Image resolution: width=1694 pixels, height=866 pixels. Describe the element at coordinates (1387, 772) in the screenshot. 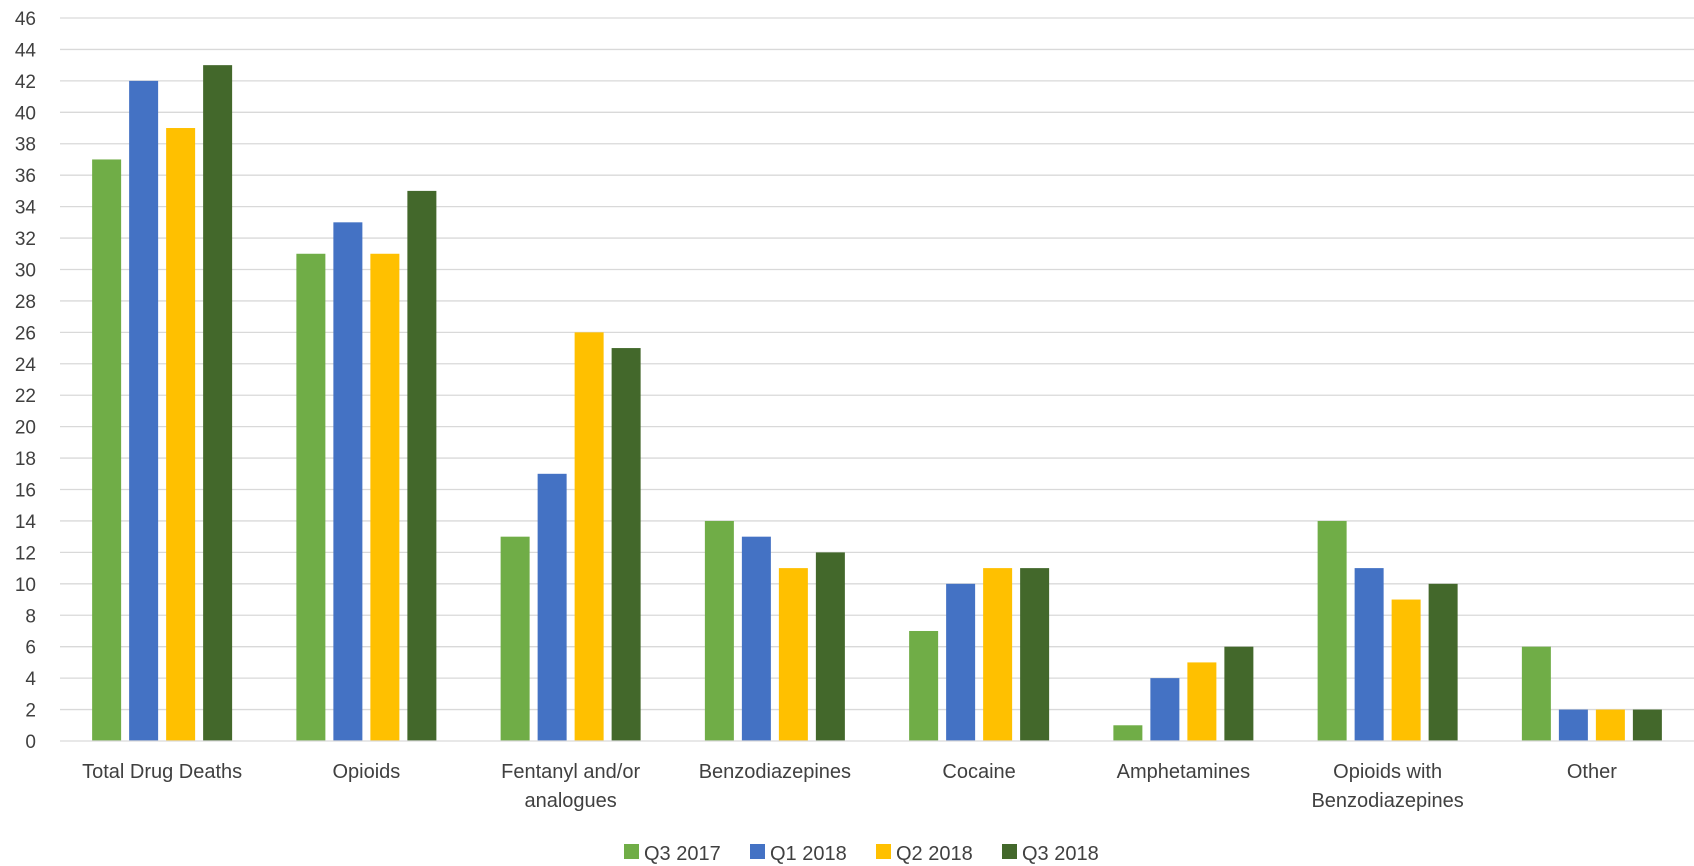

I see `x-category-label: Opioids with` at that location.